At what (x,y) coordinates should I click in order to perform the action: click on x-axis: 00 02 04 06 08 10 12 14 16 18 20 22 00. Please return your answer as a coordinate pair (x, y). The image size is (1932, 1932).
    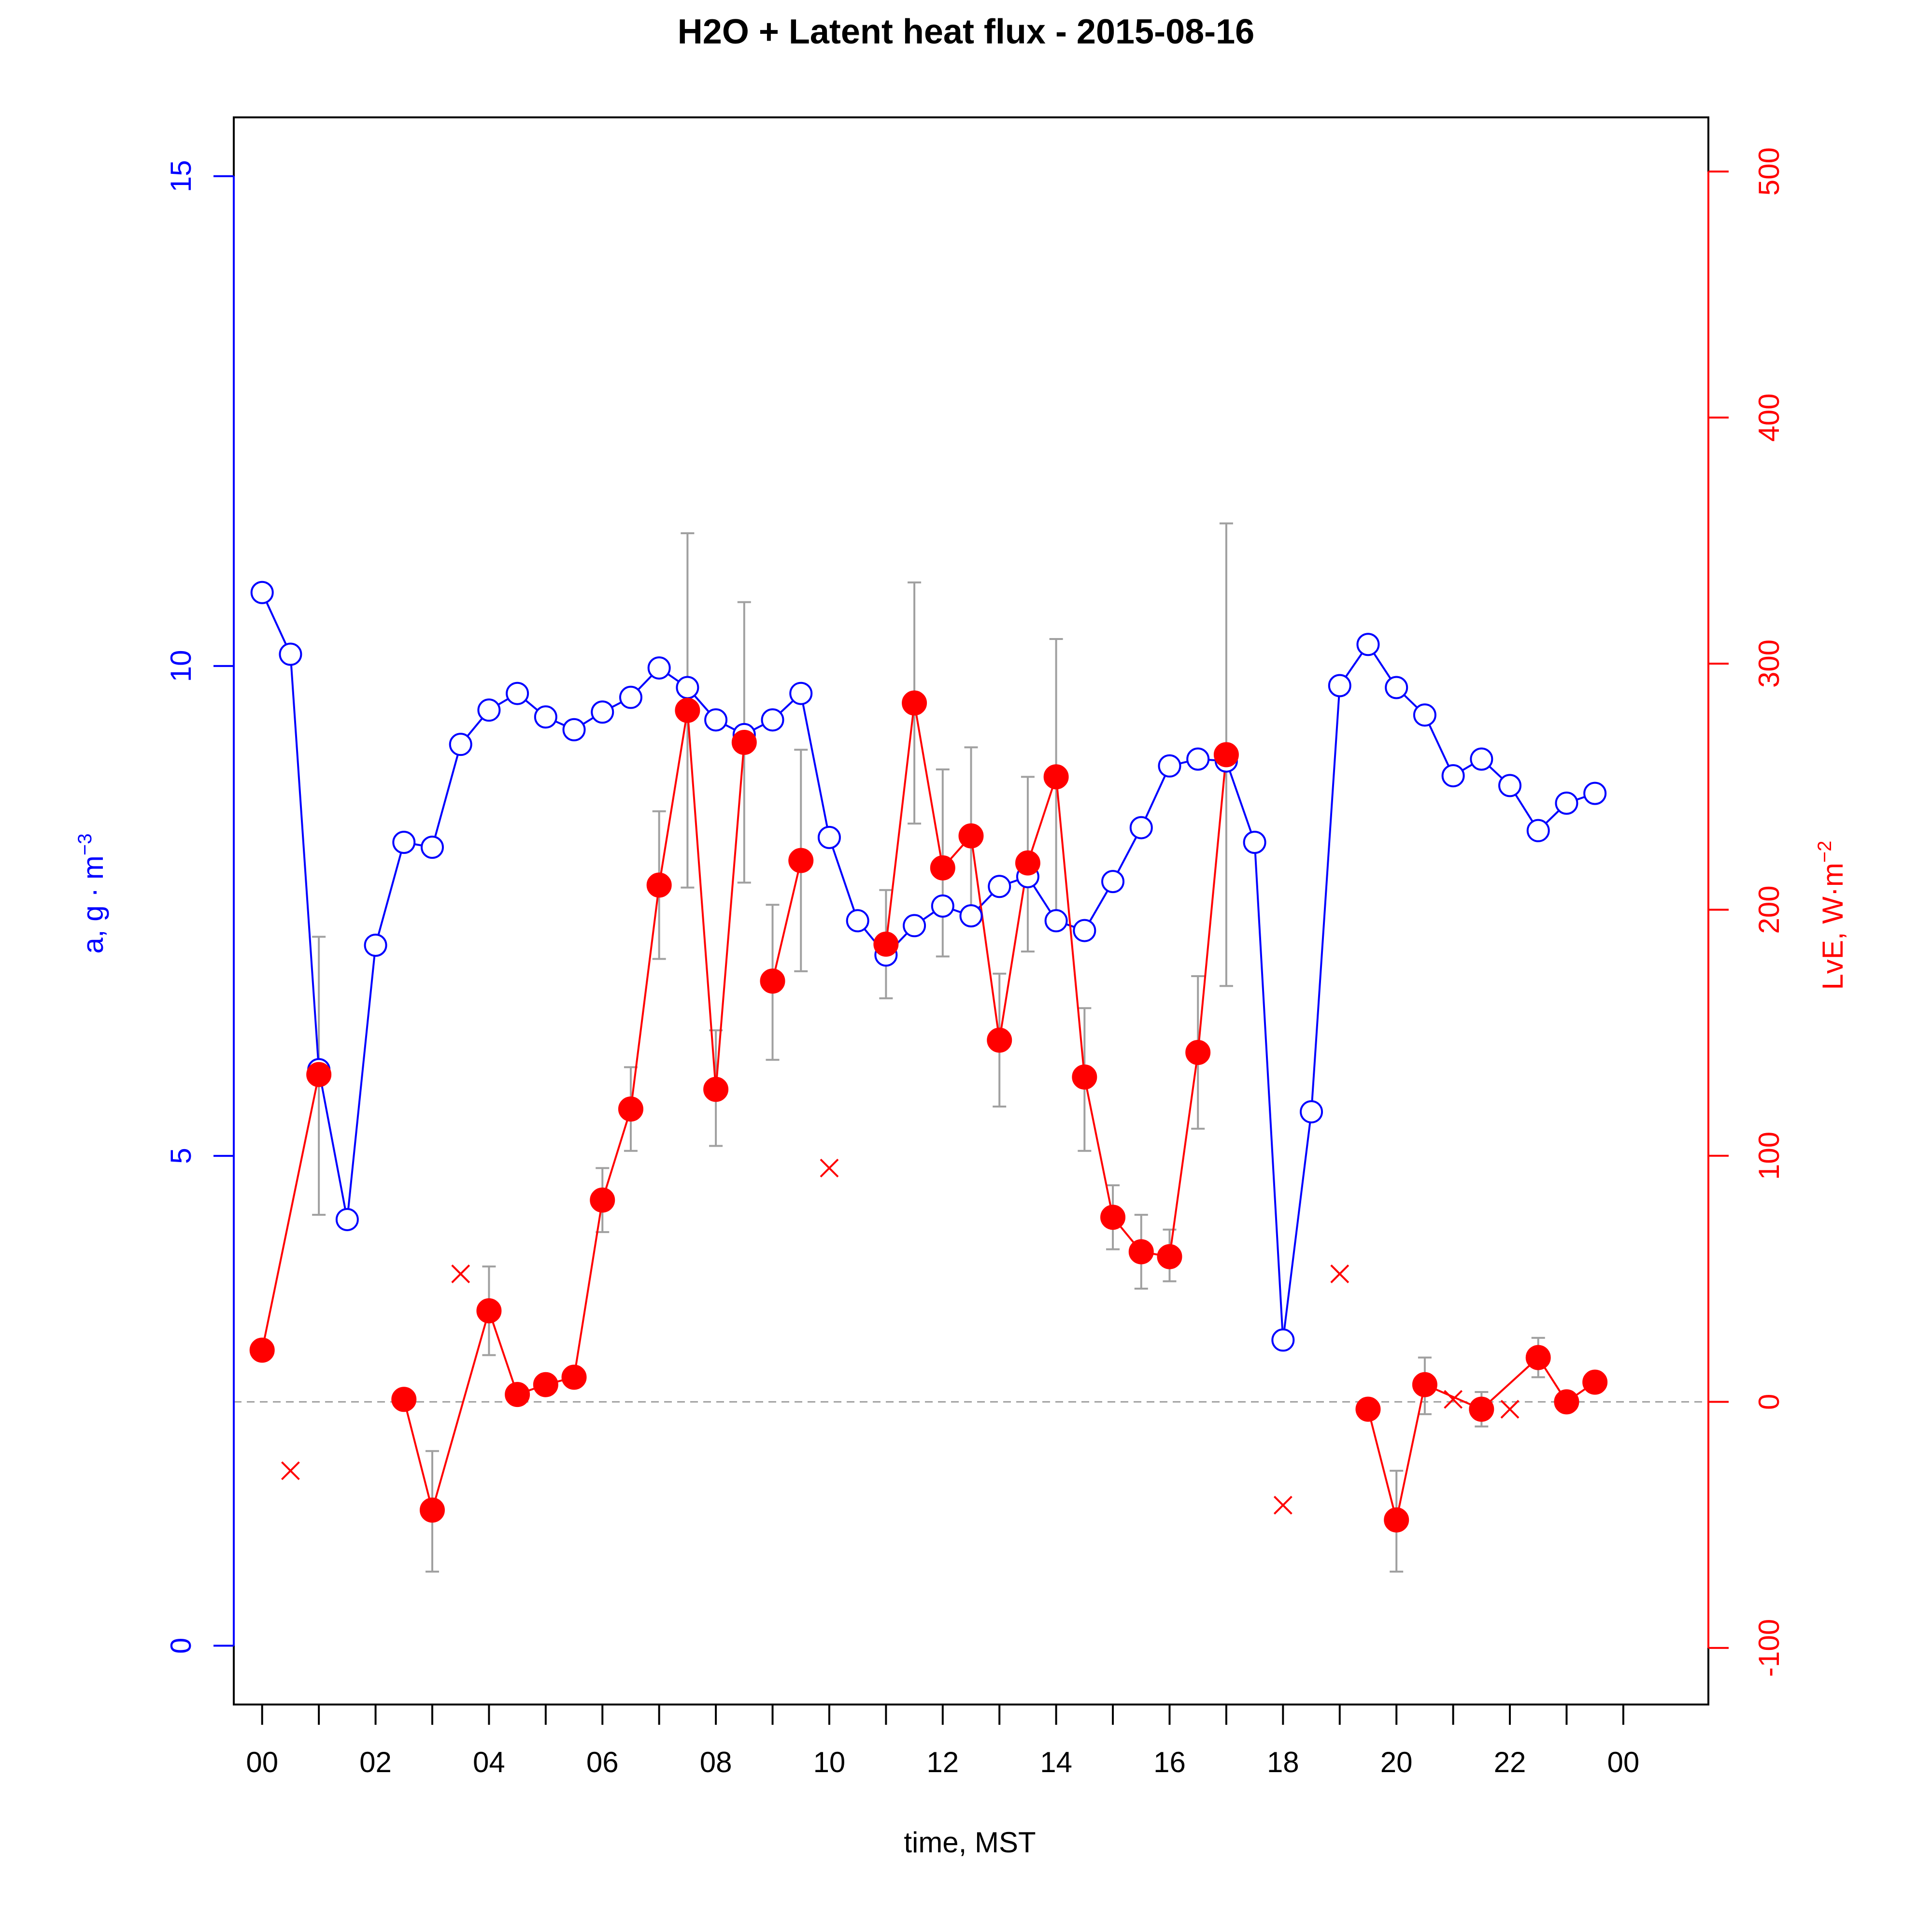
    Looking at the image, I should click on (942, 1741).